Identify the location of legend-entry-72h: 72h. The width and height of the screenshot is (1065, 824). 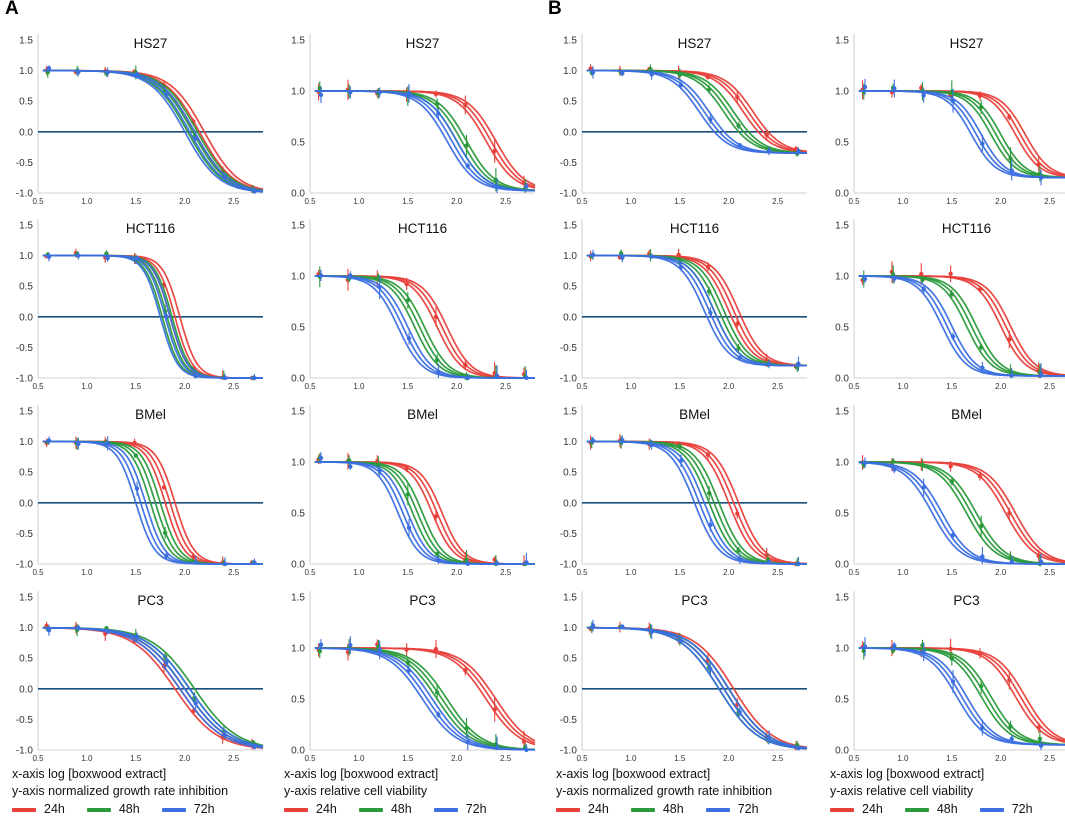
(1006, 809).